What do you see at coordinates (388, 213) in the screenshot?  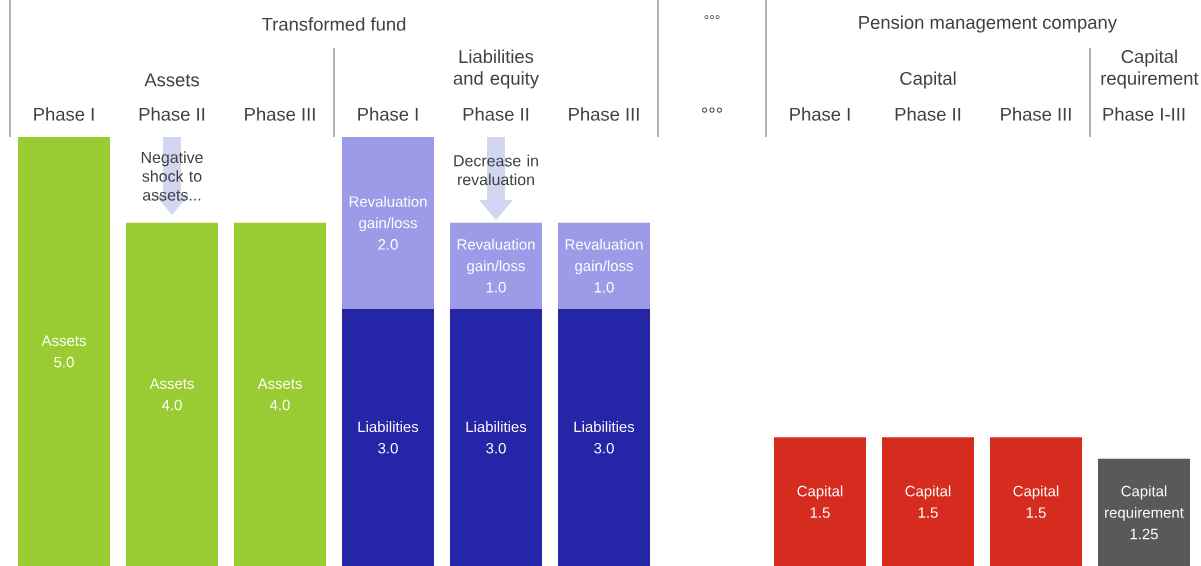 I see `series-label: Revaluation gain/loss` at bounding box center [388, 213].